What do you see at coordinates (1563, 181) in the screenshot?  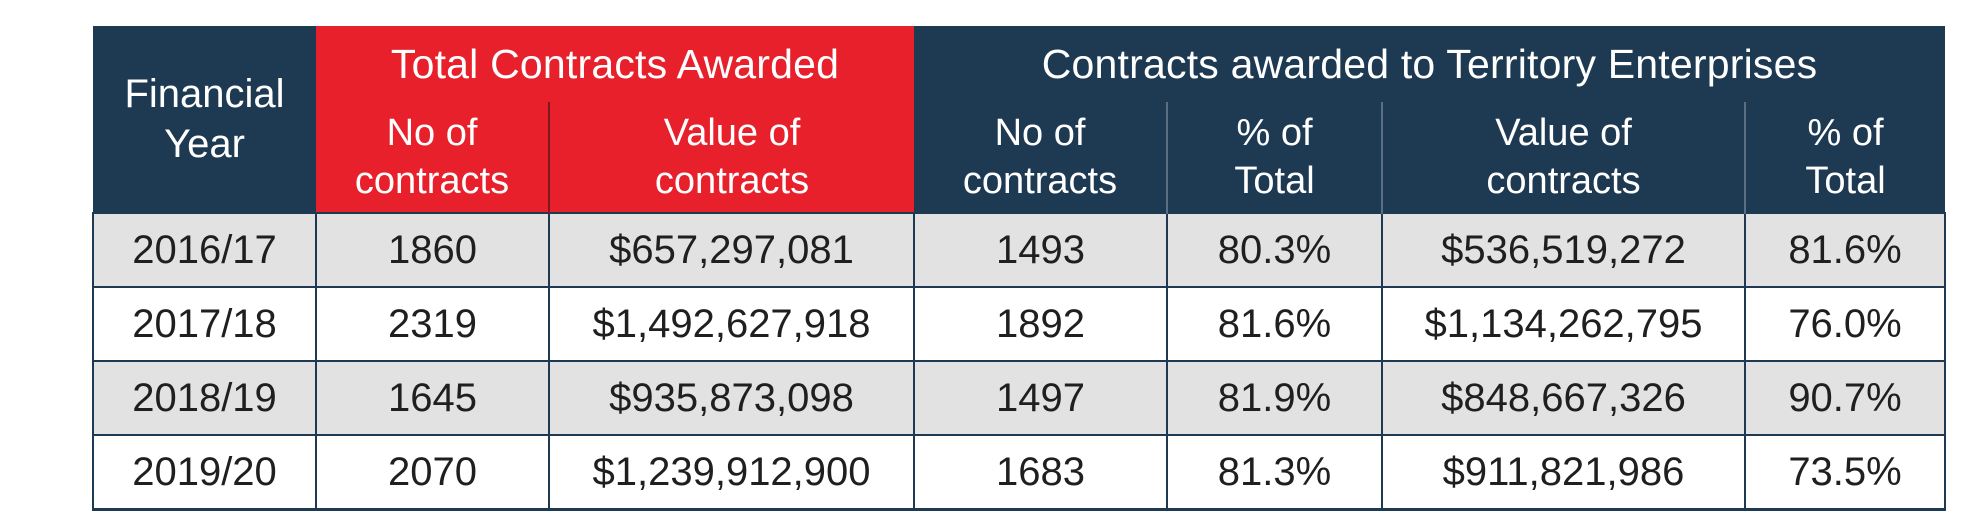 I see `te-value-header-line2: contracts` at bounding box center [1563, 181].